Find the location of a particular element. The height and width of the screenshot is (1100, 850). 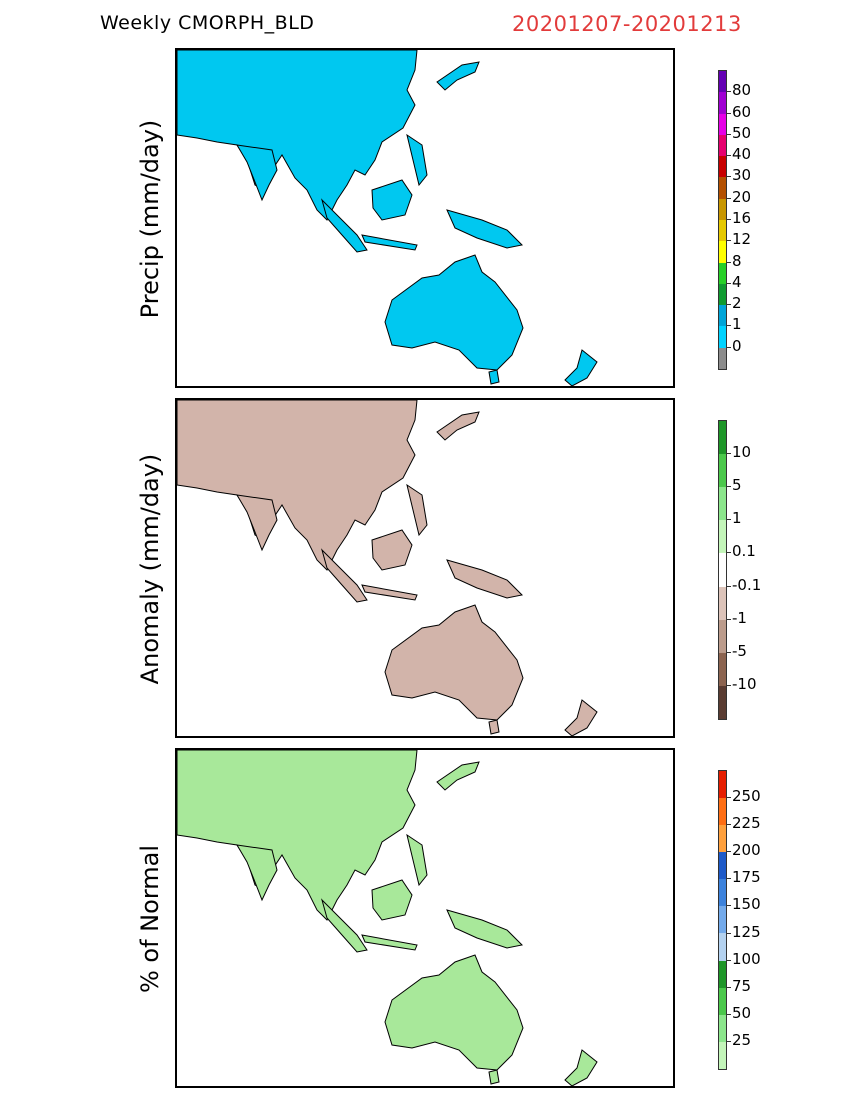

colorbar-label: 25 is located at coordinates (742, 1039).